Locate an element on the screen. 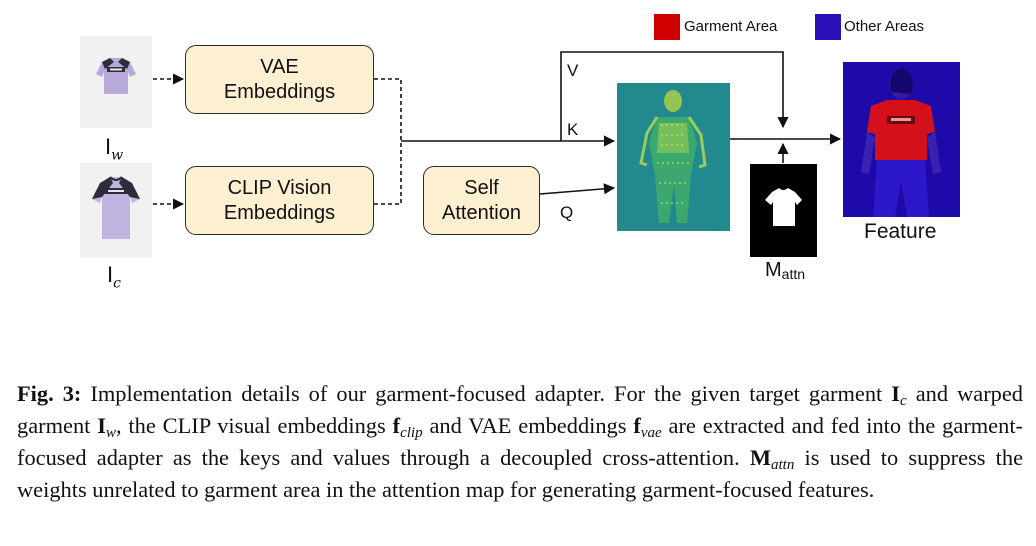 This screenshot has height=546, width=1036. vae-embeddings-block: VAE Embeddings is located at coordinates (279, 79).